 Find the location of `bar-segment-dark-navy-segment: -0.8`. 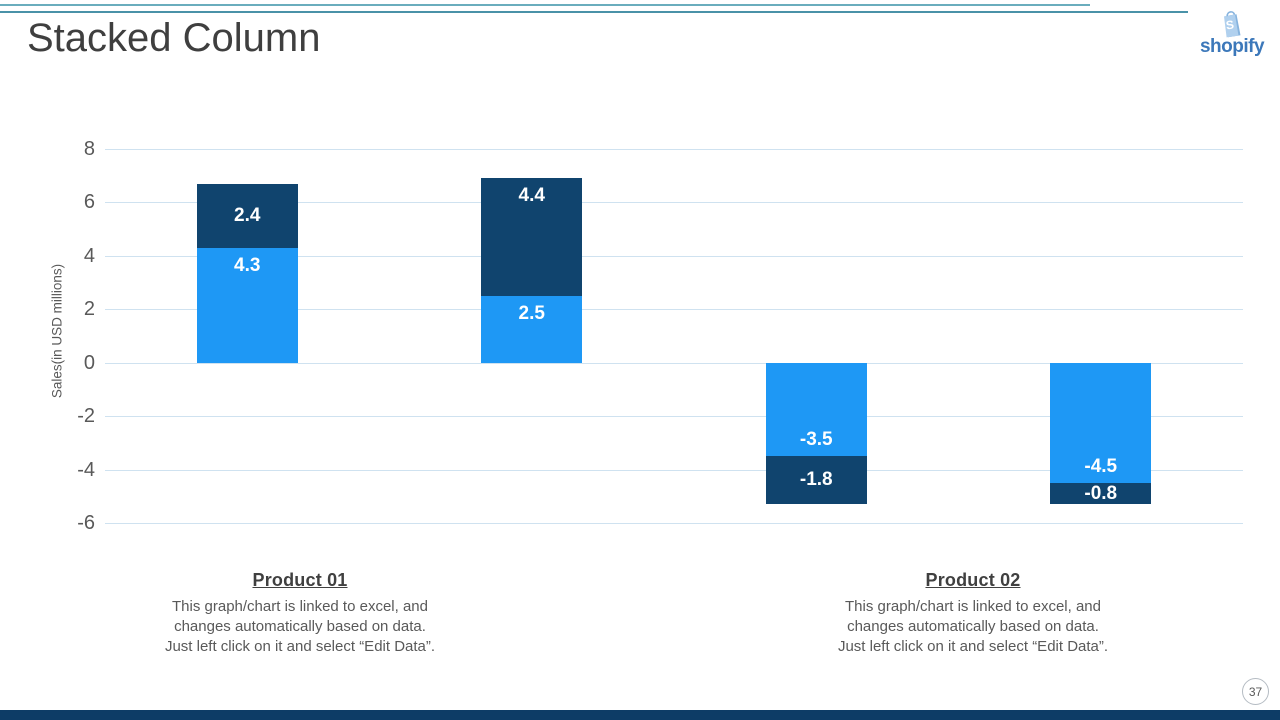

bar-segment-dark-navy-segment: -0.8 is located at coordinates (1101, 493).